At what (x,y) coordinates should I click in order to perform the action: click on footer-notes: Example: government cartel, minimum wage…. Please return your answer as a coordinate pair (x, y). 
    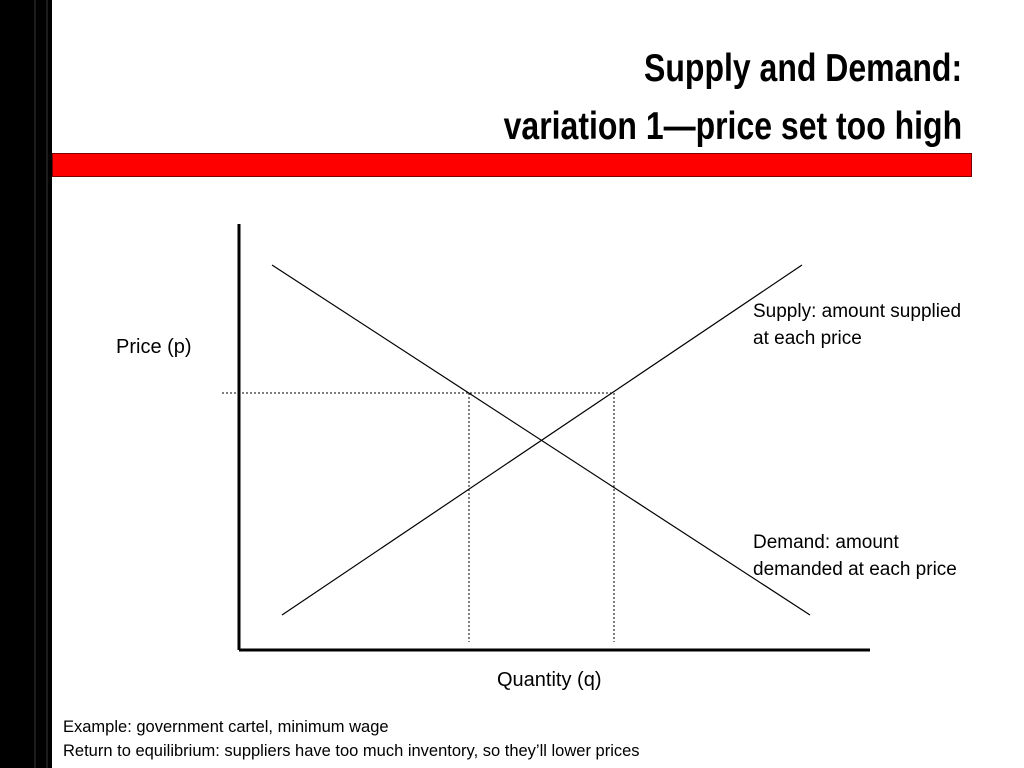
    Looking at the image, I should click on (351, 739).